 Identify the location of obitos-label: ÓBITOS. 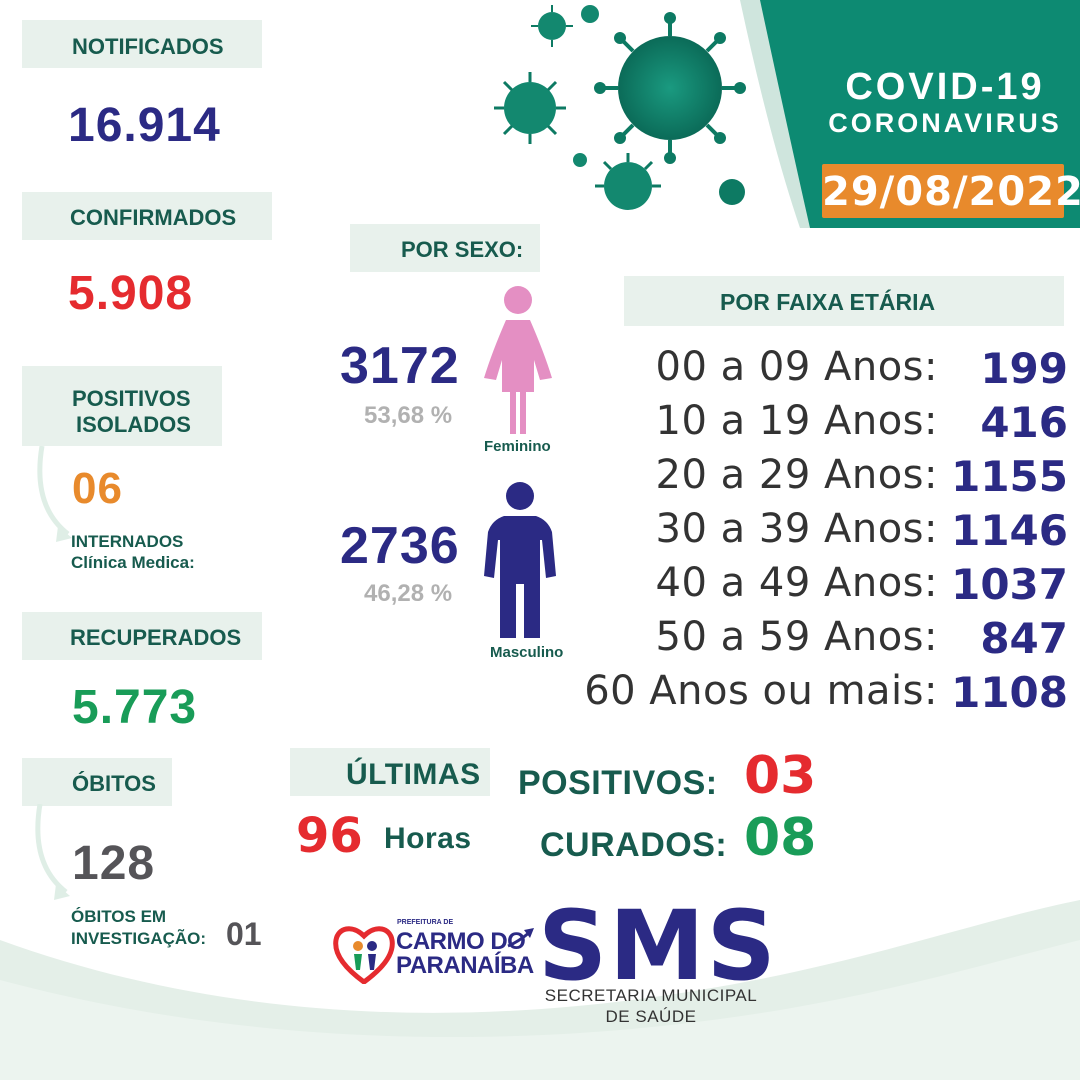
(114, 783).